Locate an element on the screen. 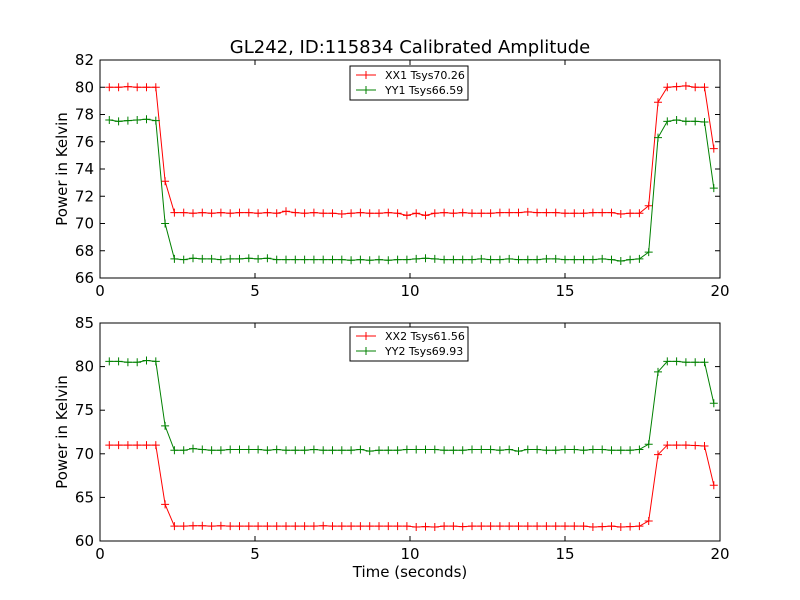  y-tick-label: 66 is located at coordinates (84, 278).